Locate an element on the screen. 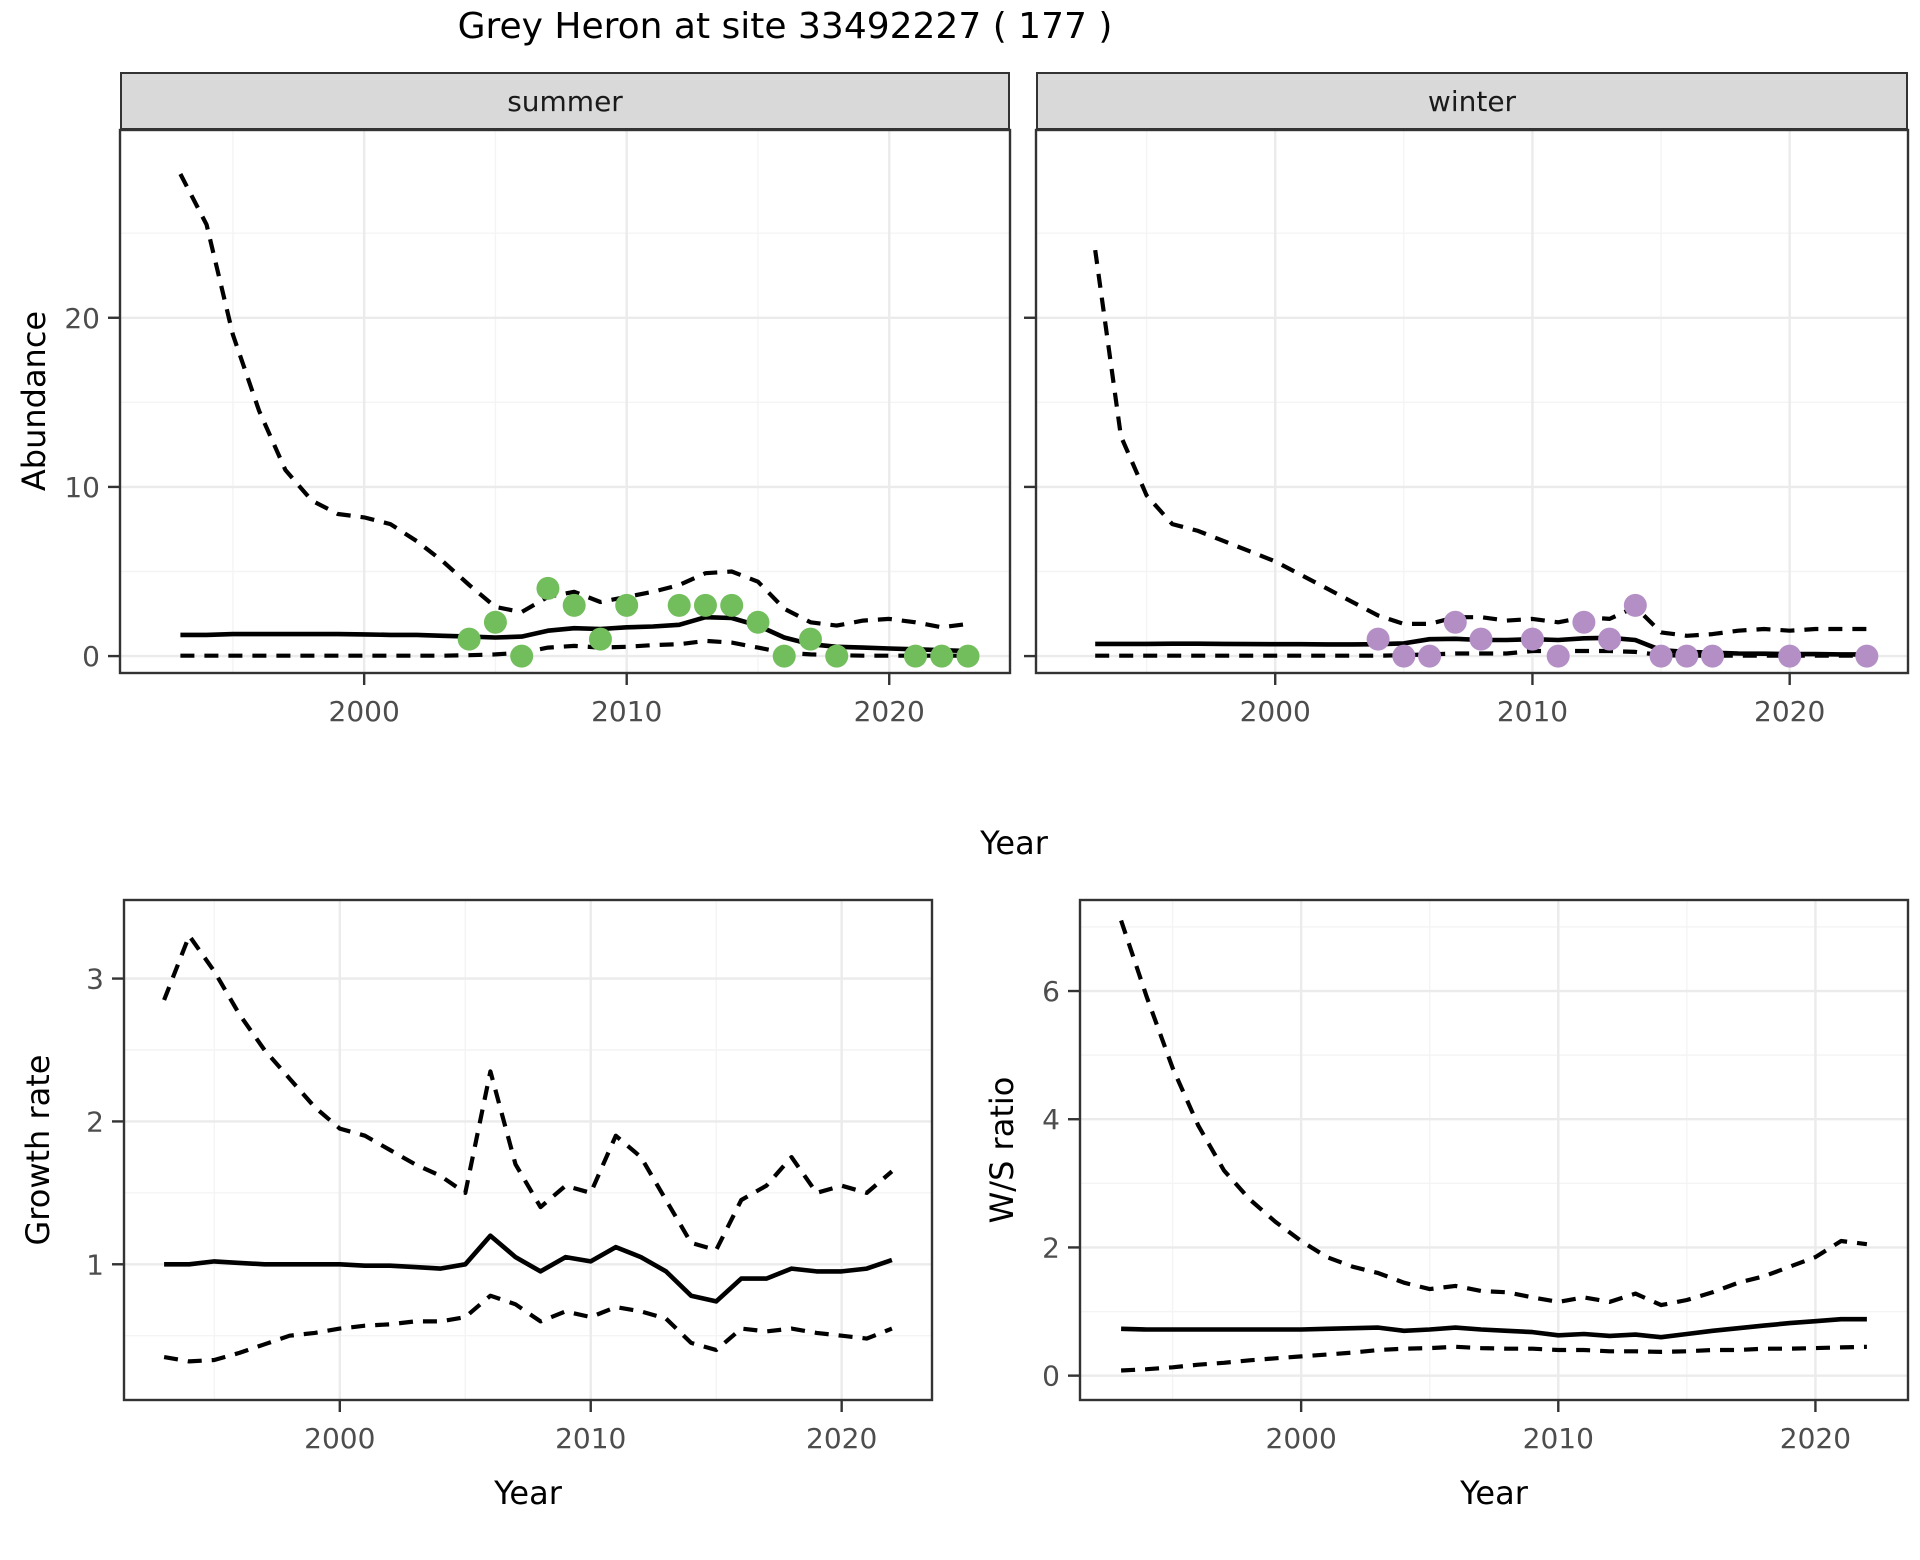 Image resolution: width=1920 pixels, height=1560 pixels. x-axis-title-year-ws: Year is located at coordinates (1494, 1493).